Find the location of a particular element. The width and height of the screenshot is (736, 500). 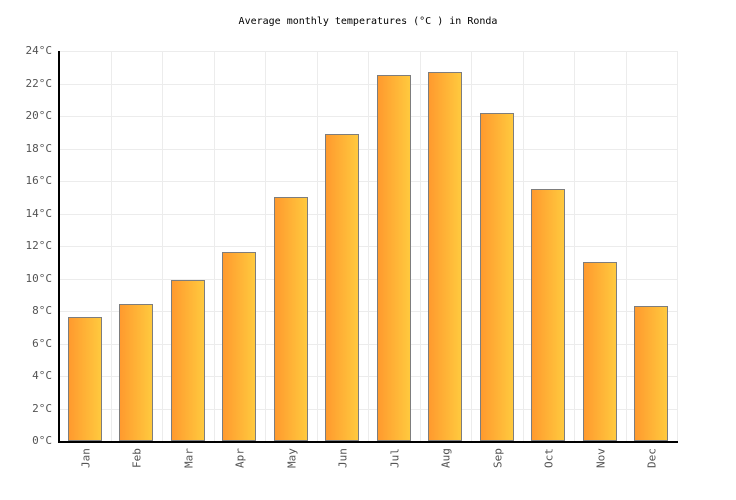

bar-jul is located at coordinates (393, 258).